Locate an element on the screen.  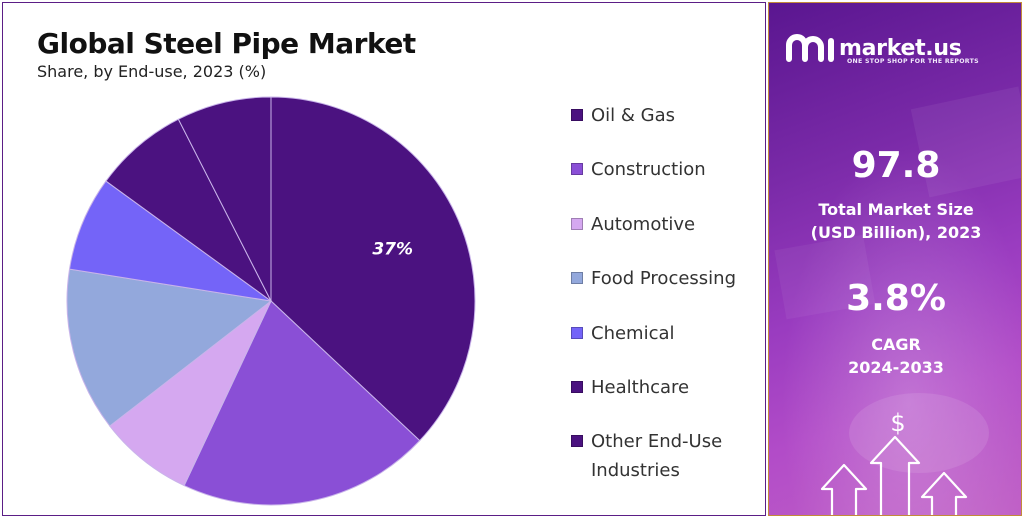
market-size-label-line2: (USD Billion), 2023 is located at coordinates (896, 232).